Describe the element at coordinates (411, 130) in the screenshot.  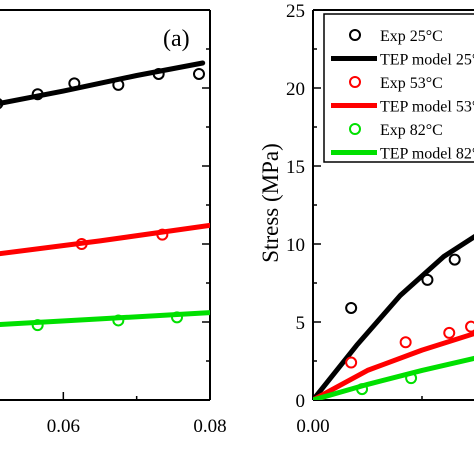
I see `legend-label: Exp 82°C` at that location.